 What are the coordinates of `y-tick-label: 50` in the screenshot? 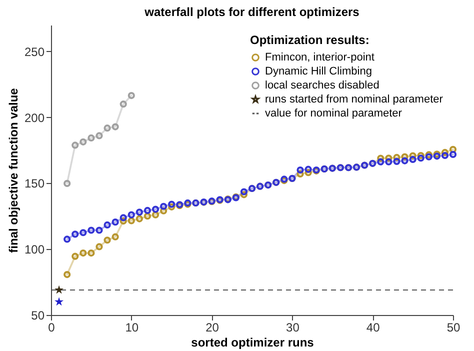 It's located at (38, 315).